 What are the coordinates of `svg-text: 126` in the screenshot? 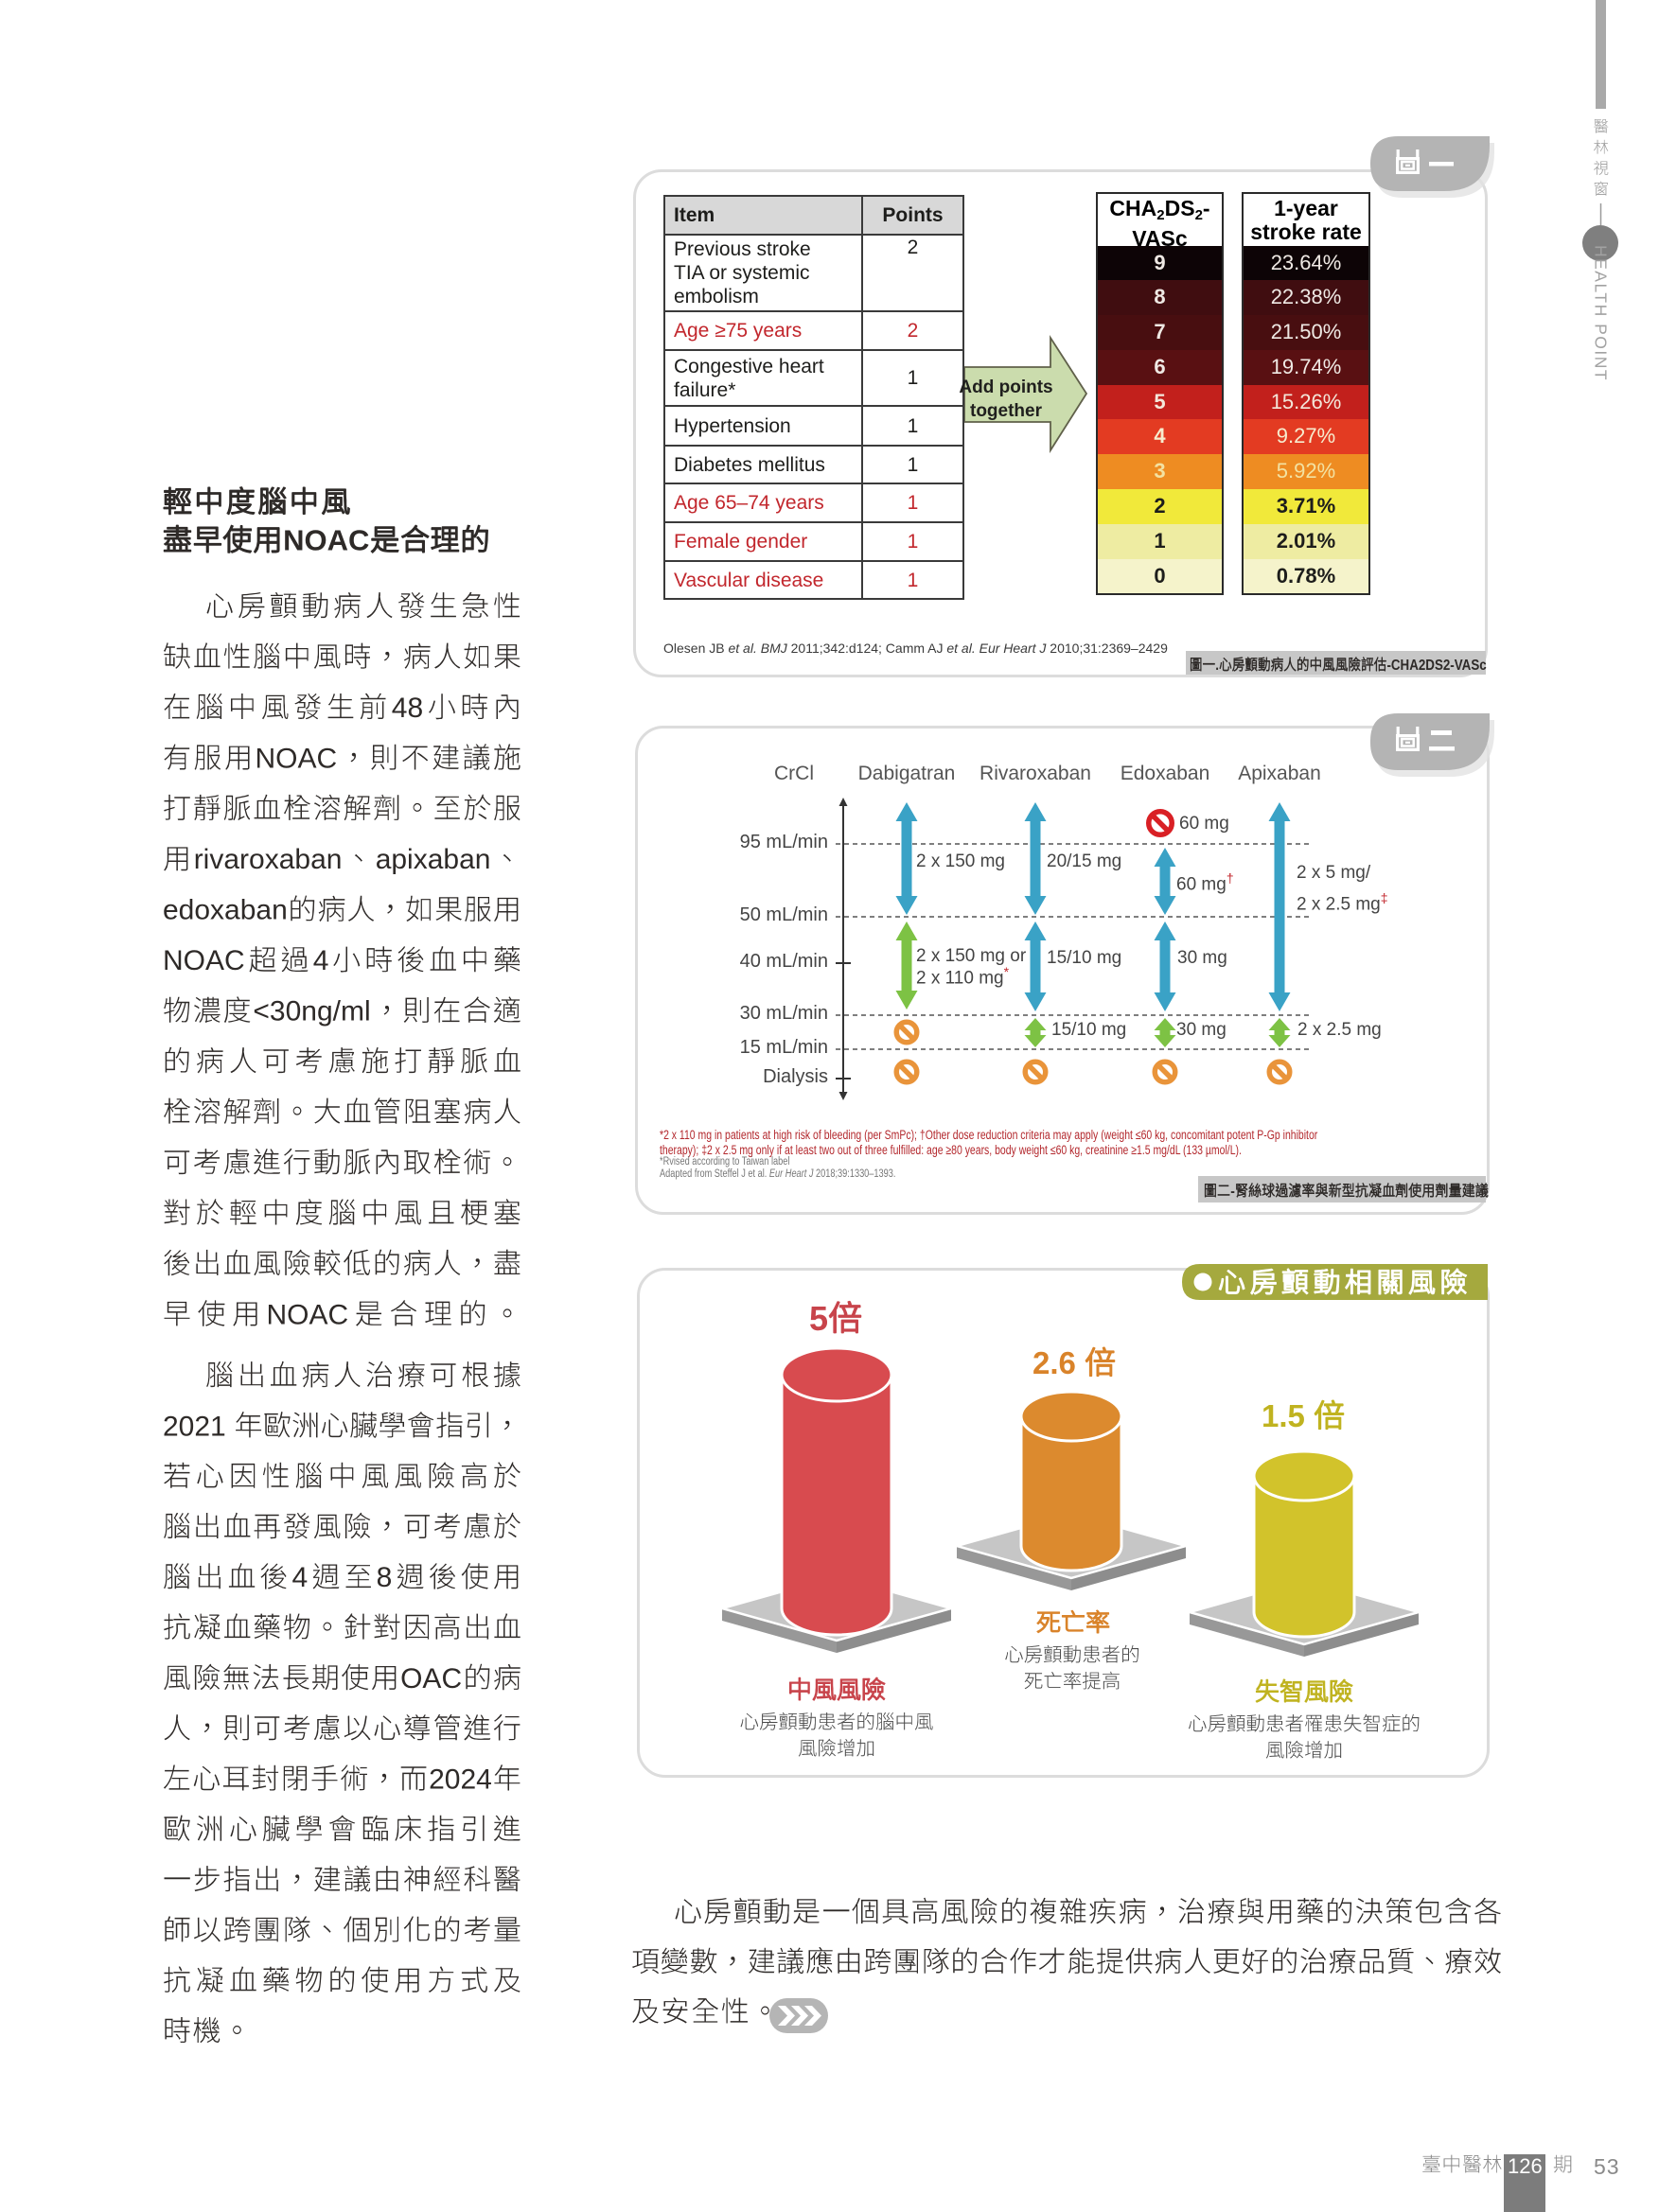 It's located at (1526, 2166).